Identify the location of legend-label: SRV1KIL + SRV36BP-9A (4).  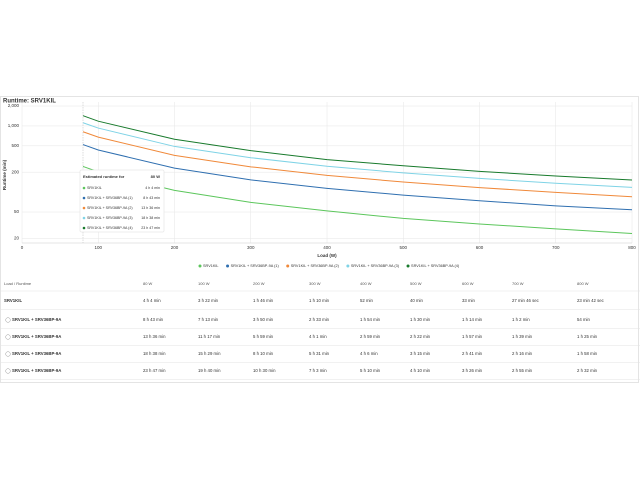
(435, 266).